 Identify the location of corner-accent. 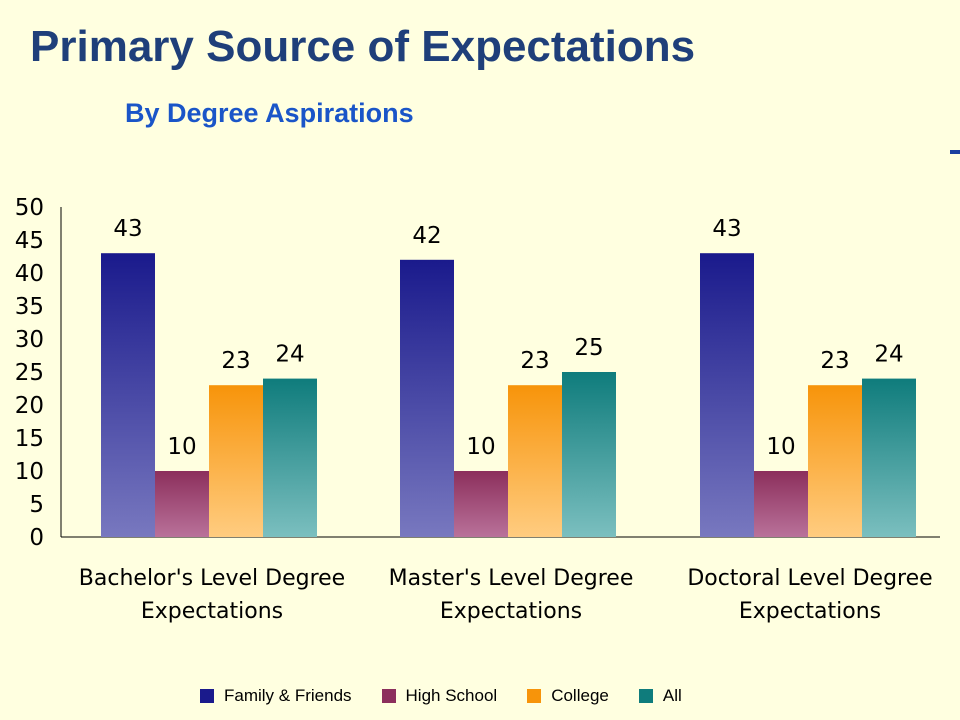
(955, 152).